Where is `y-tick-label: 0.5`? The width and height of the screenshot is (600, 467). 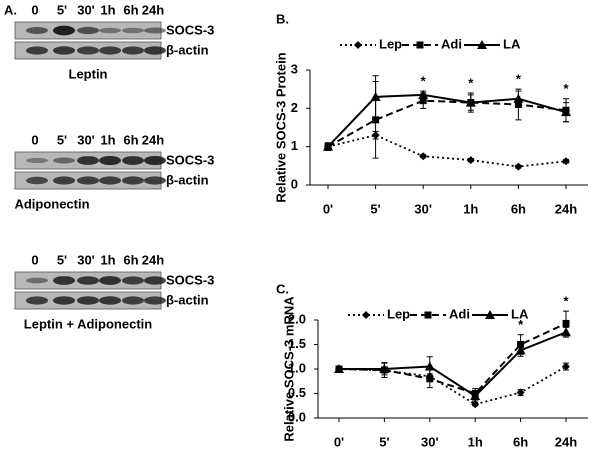 y-tick-label: 0.5 is located at coordinates (297, 392).